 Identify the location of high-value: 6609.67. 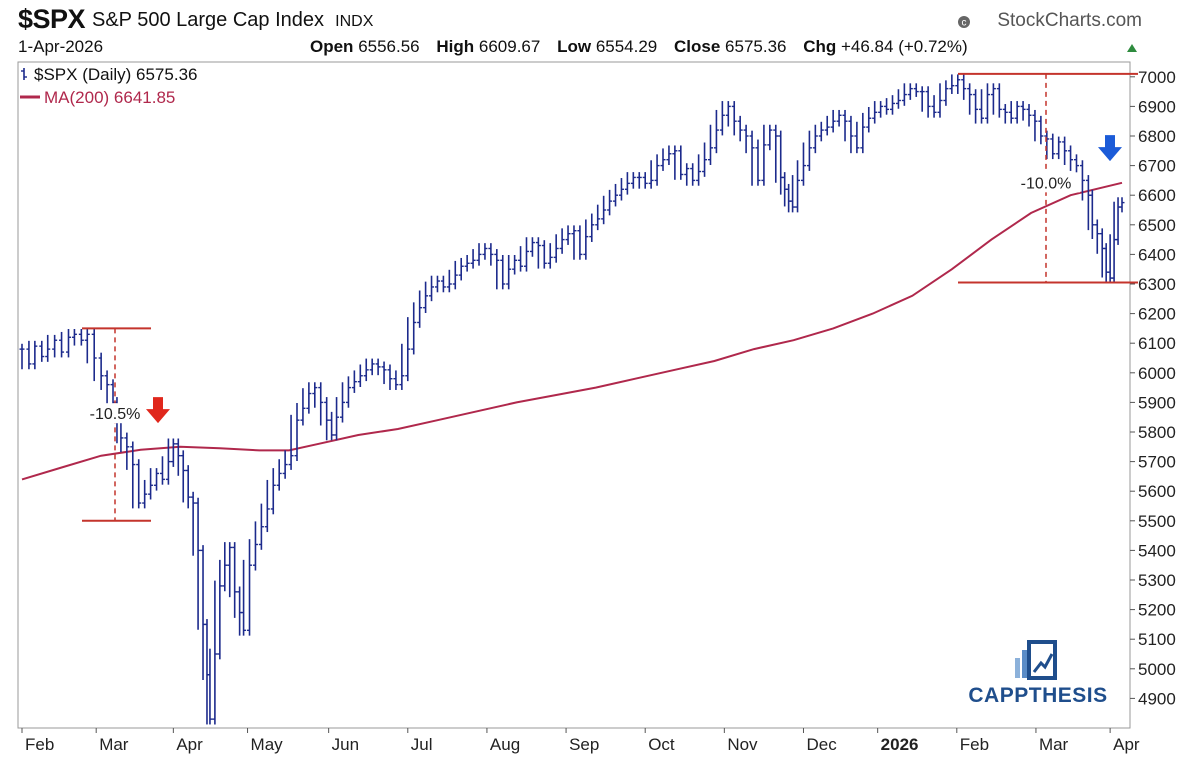
(509, 46).